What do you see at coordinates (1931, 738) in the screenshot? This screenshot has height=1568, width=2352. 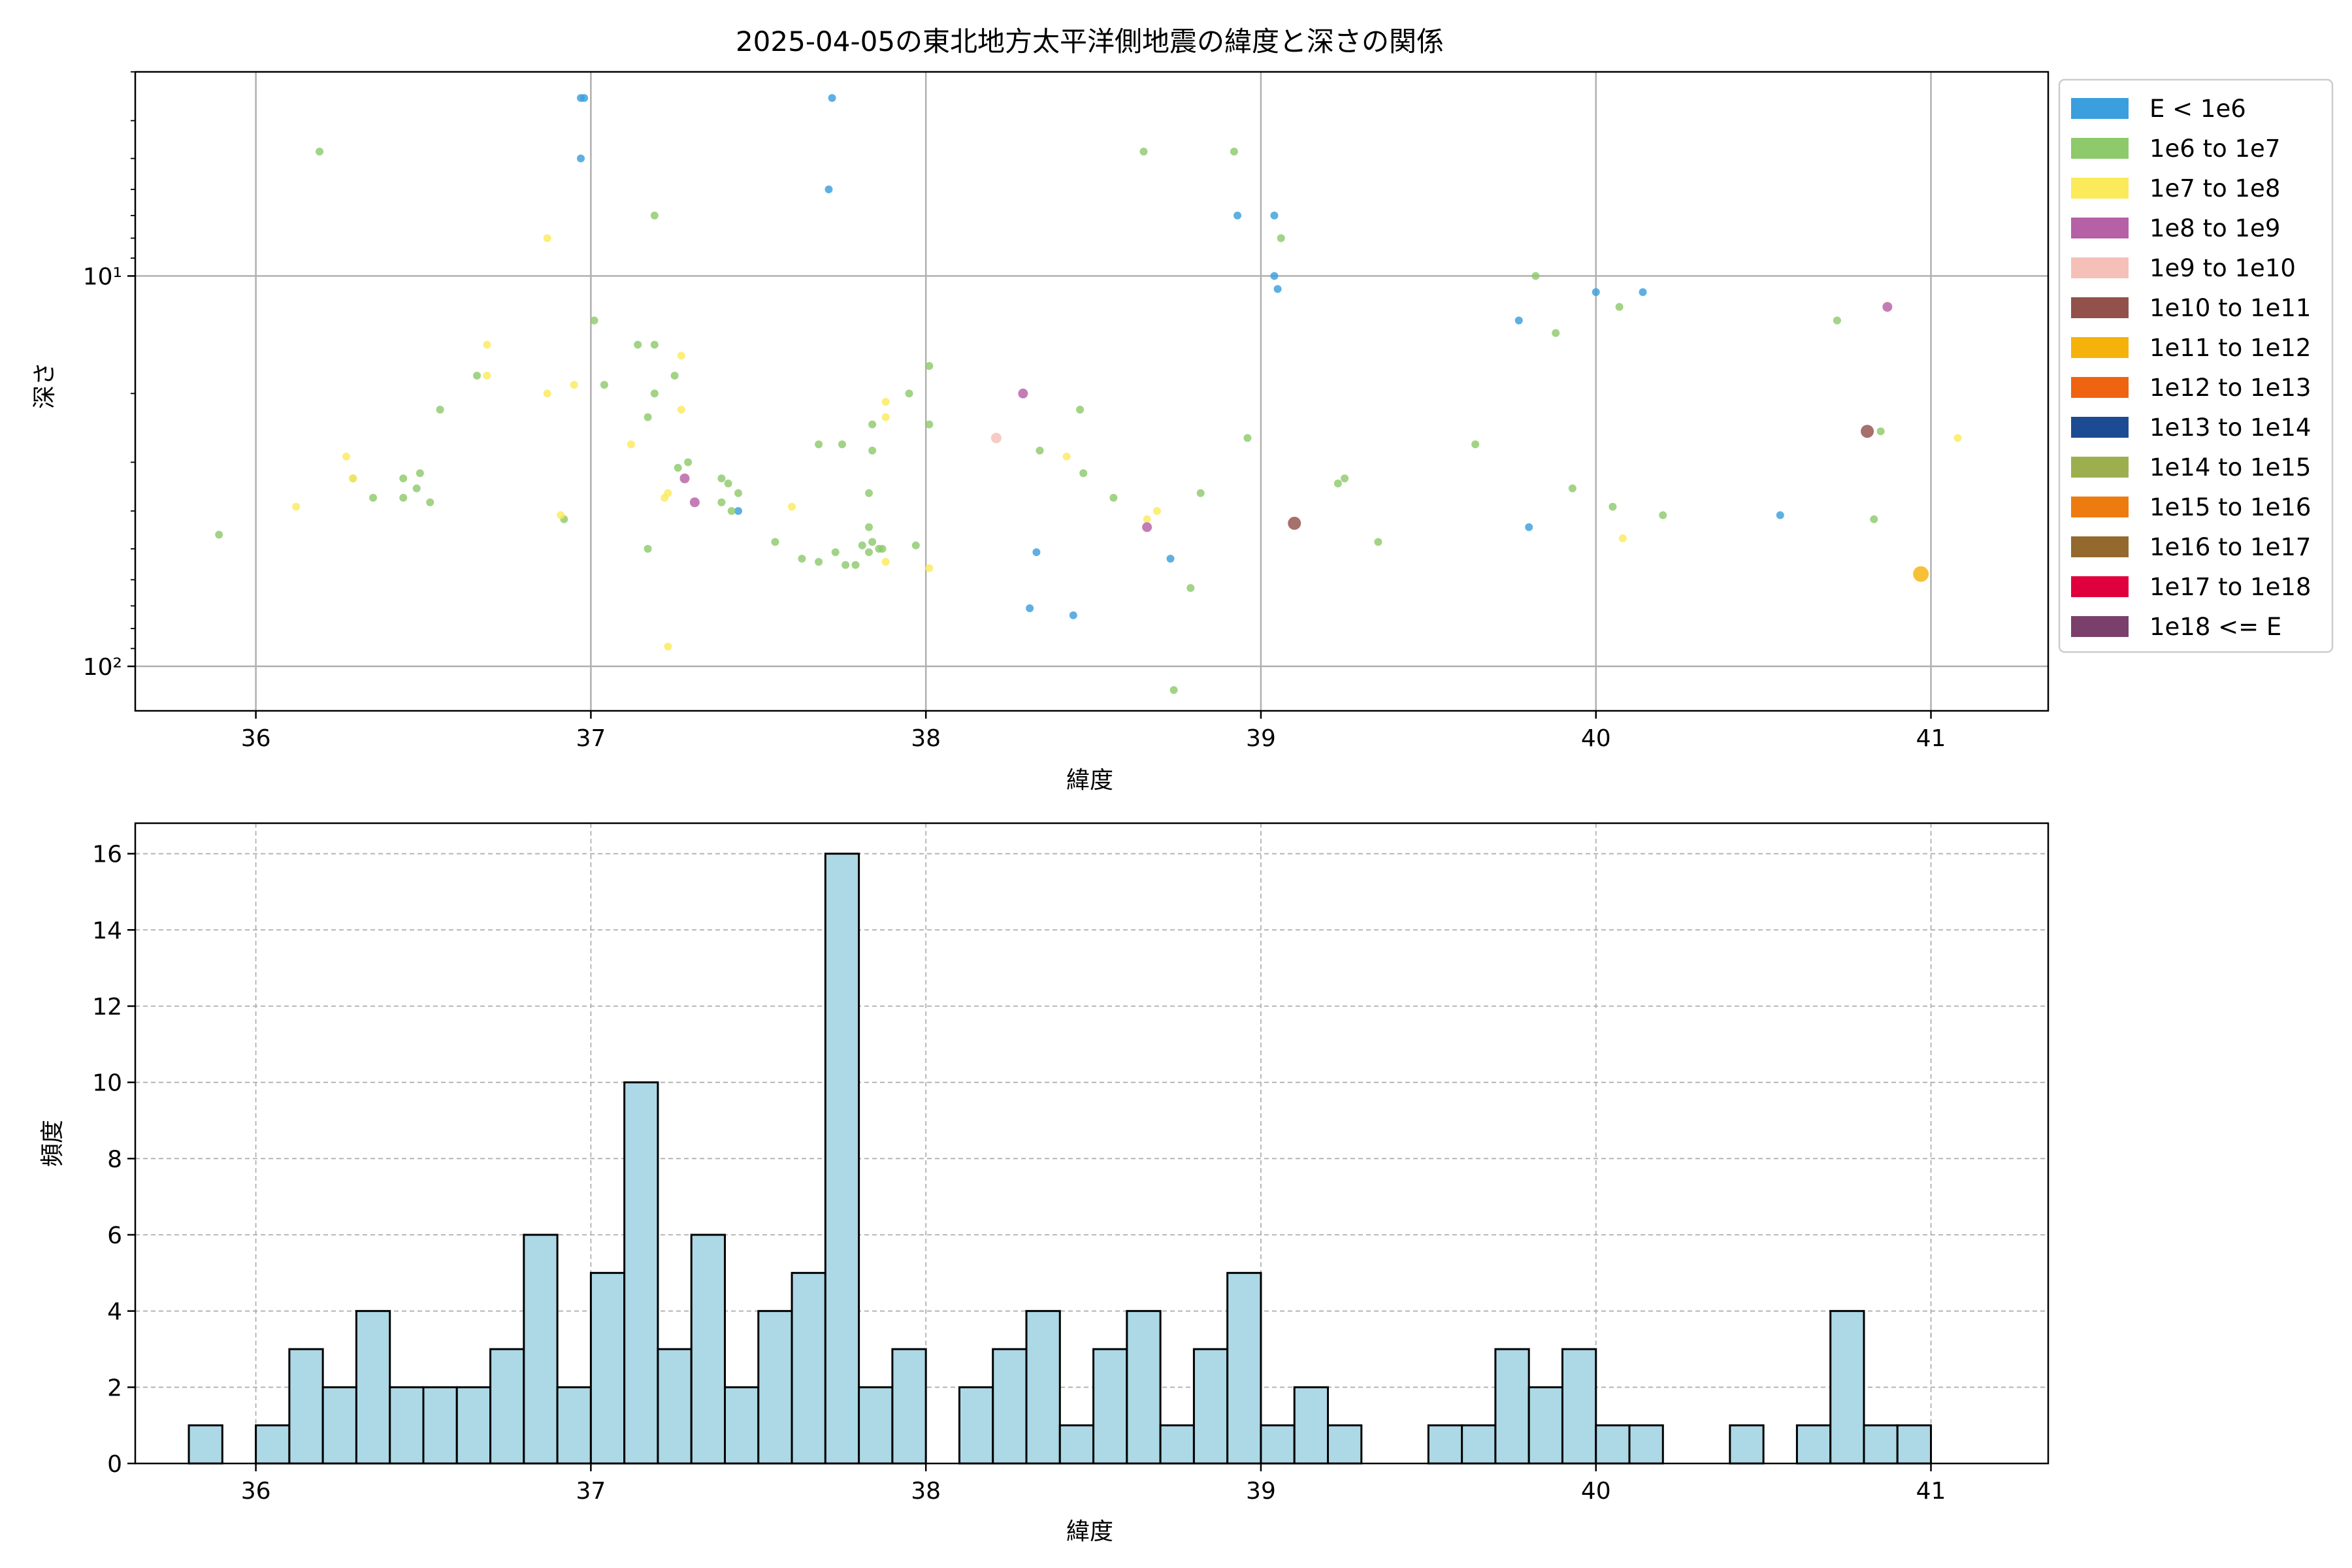 I see `scatter-x-tick-label: 41` at bounding box center [1931, 738].